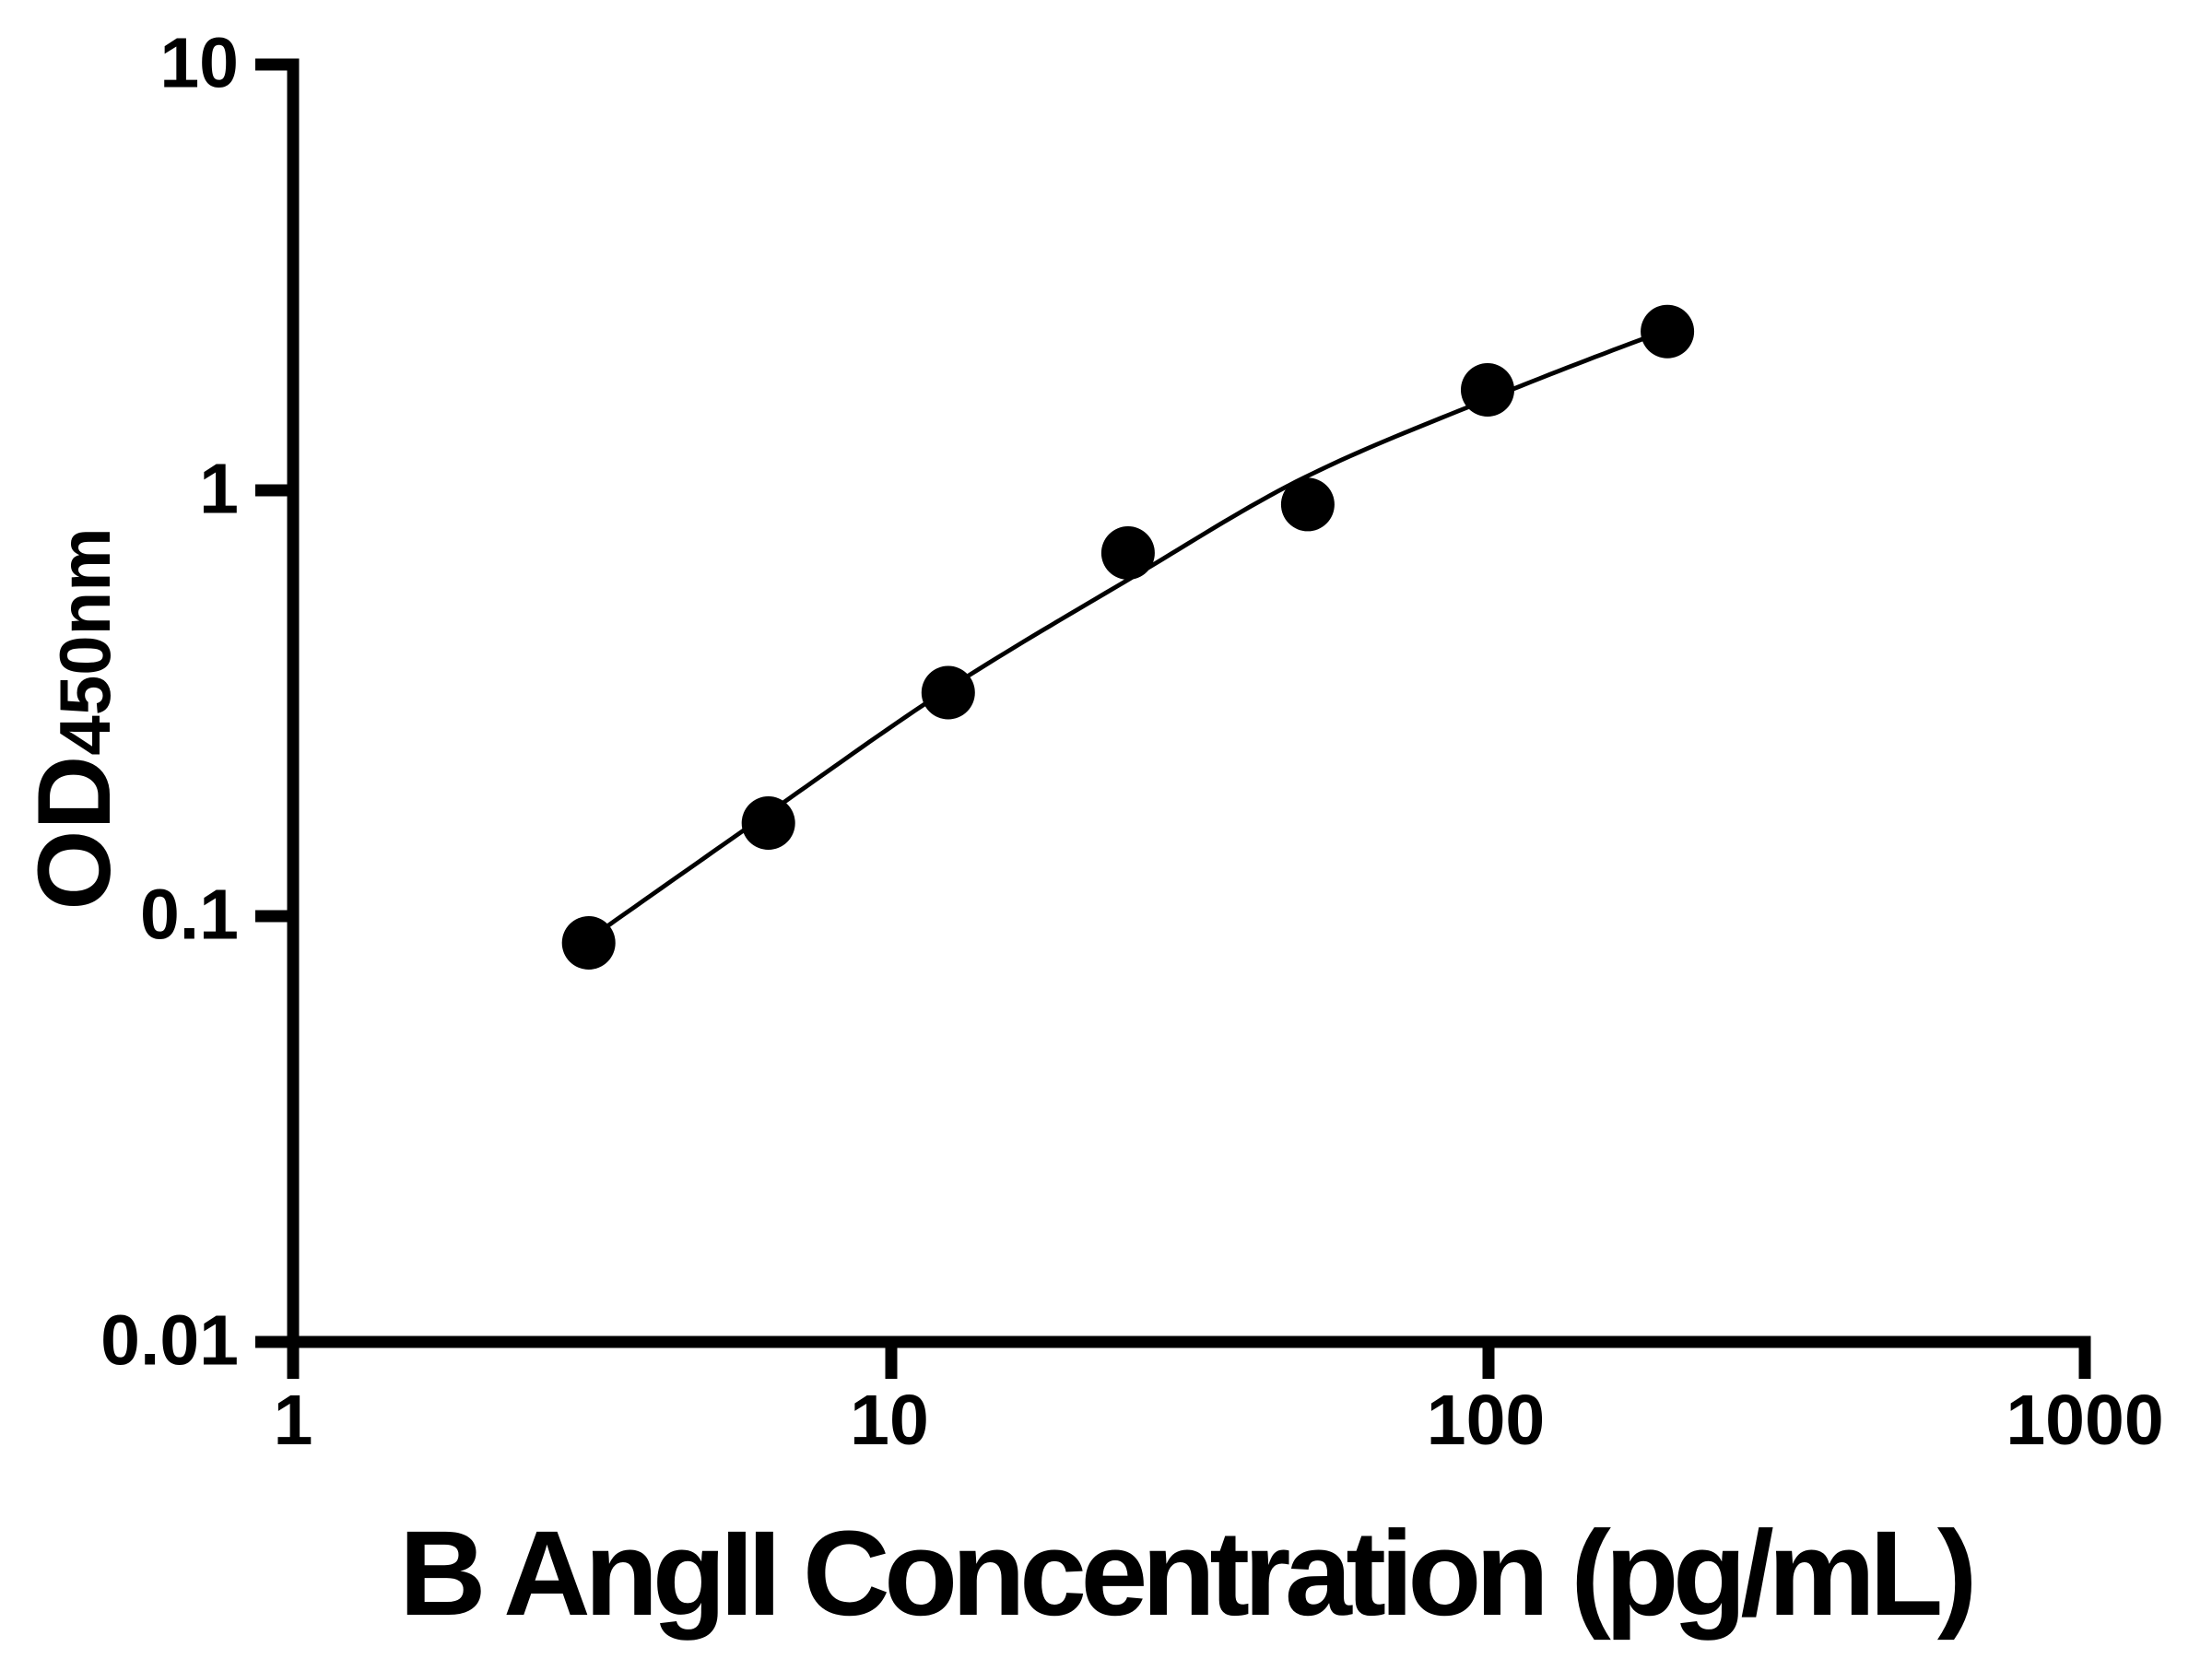  What do you see at coordinates (1486, 1420) in the screenshot?
I see `svg-text: 100` at bounding box center [1486, 1420].